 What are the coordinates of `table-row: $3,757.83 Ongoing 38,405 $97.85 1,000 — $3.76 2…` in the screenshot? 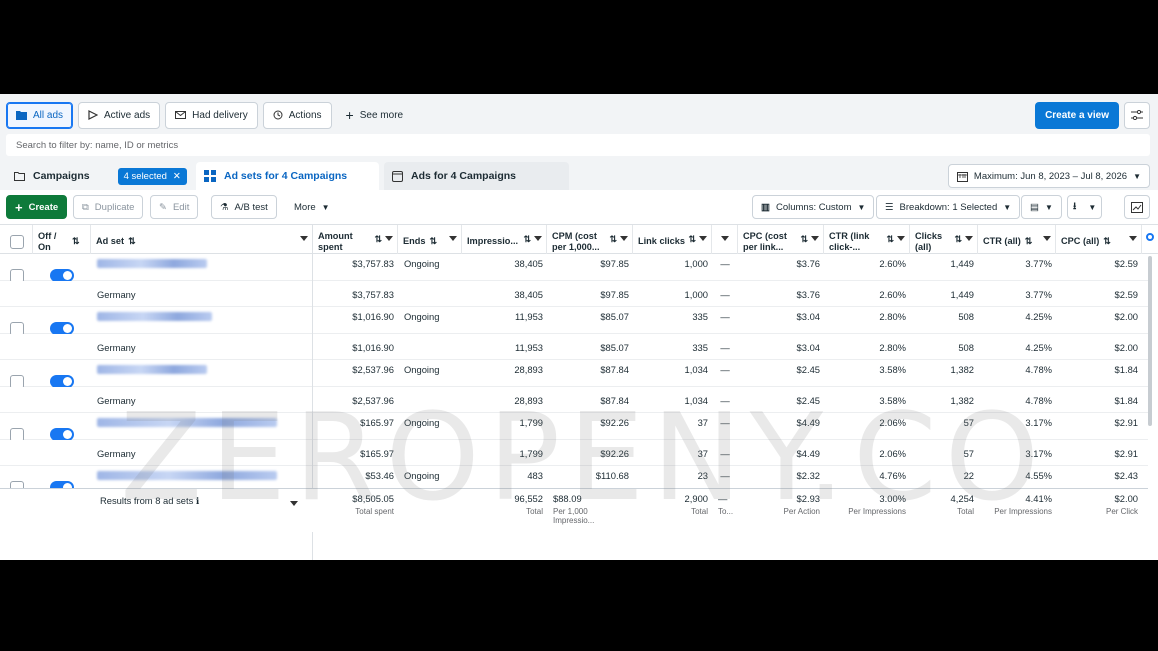 It's located at (574, 268).